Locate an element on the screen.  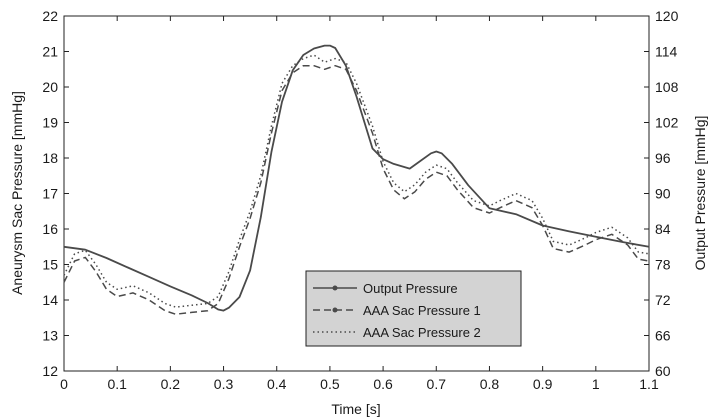
y-tick-label-right: 78 is located at coordinates (663, 265).